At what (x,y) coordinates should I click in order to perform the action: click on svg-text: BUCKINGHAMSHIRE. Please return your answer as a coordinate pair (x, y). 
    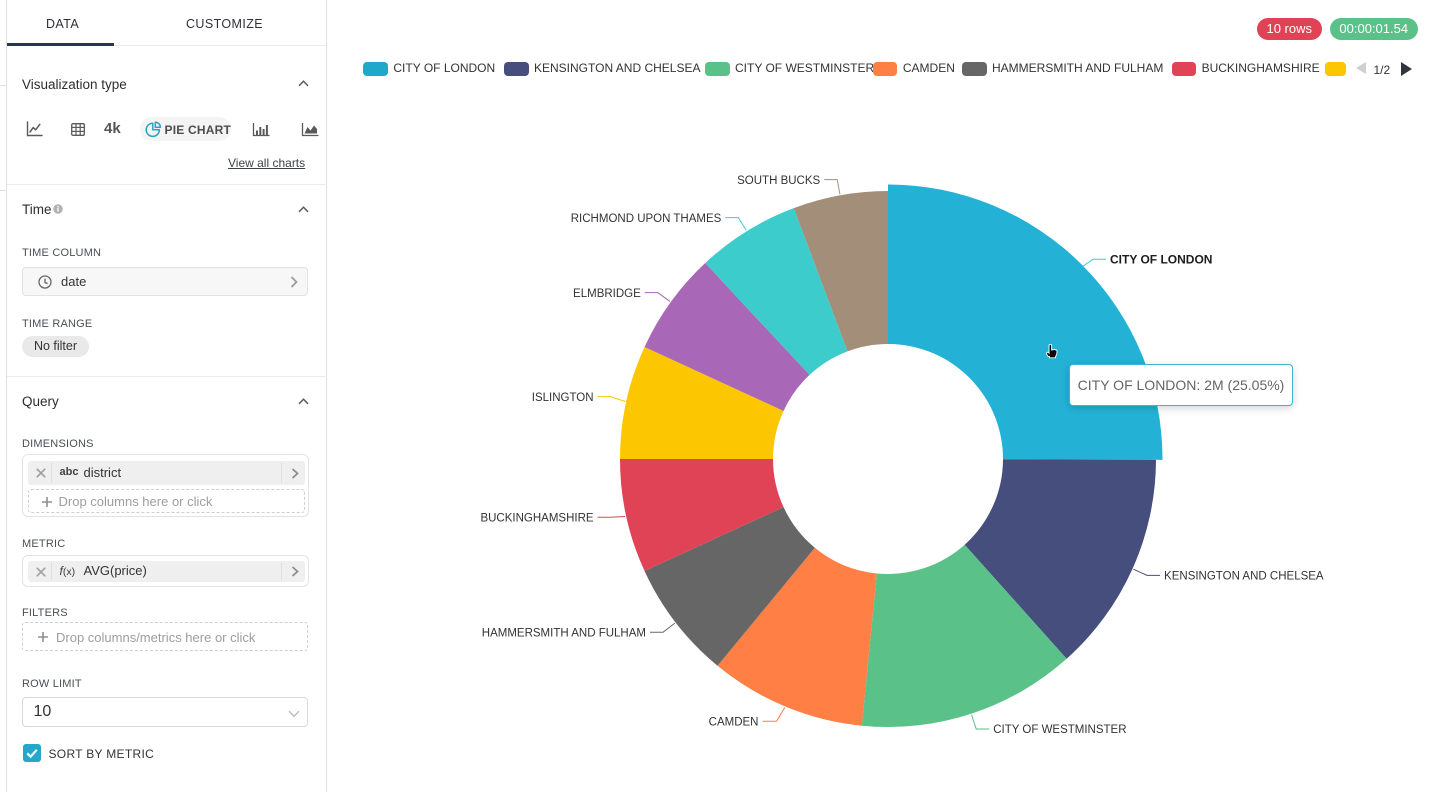
    Looking at the image, I should click on (536, 519).